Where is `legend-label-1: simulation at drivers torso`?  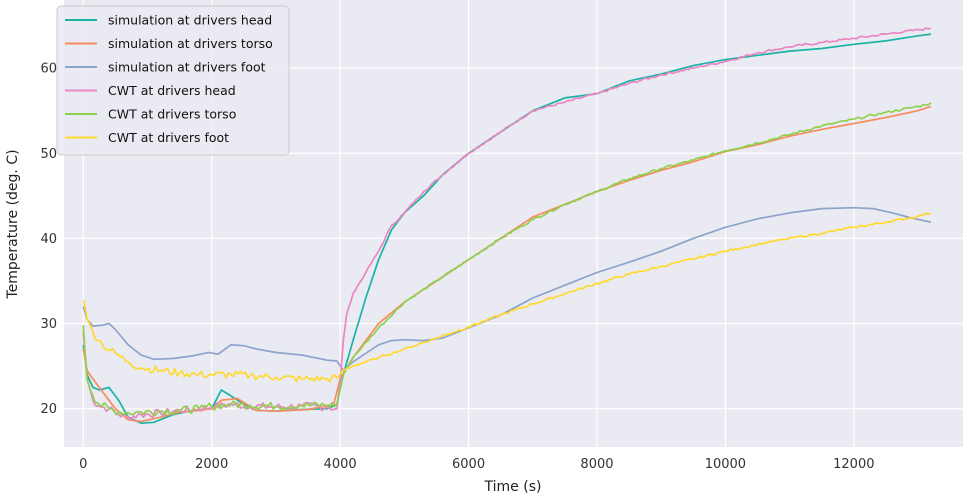
legend-label-1: simulation at drivers torso is located at coordinates (190, 43).